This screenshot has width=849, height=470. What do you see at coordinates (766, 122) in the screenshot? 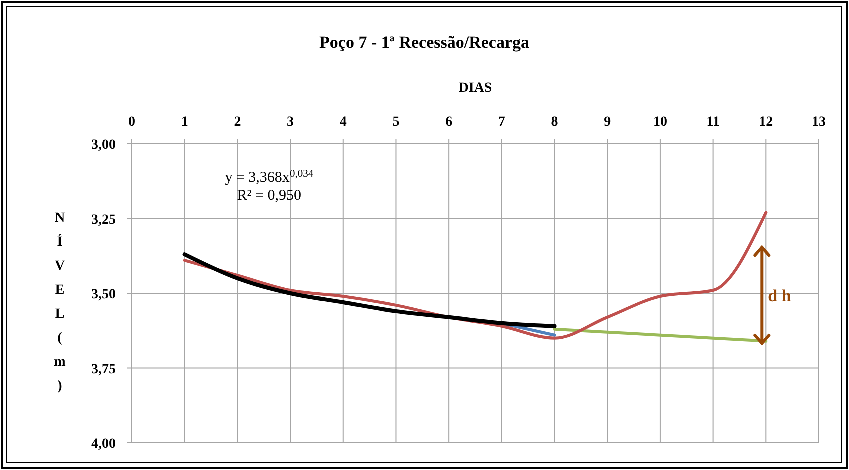
I see `x-tick-label: 12` at bounding box center [766, 122].